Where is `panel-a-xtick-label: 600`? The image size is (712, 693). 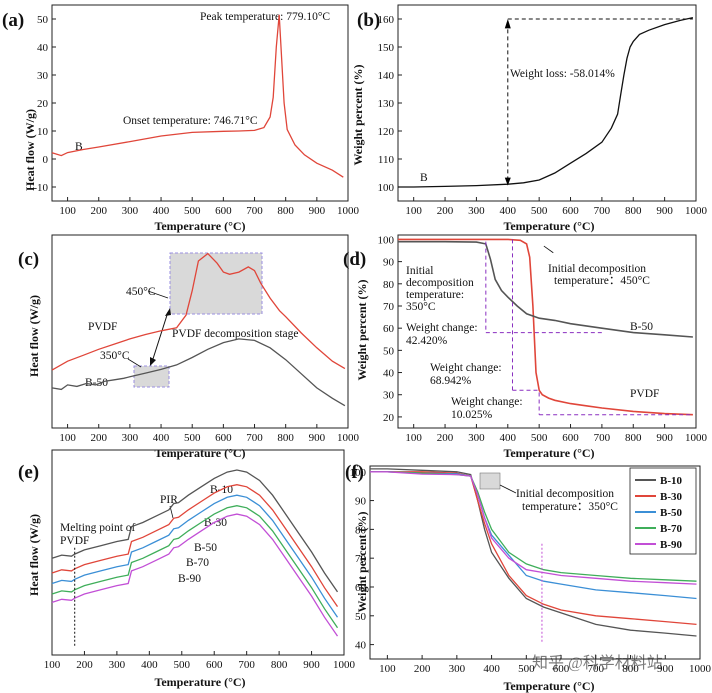
panel-a-xtick-label: 600 is located at coordinates (223, 211).